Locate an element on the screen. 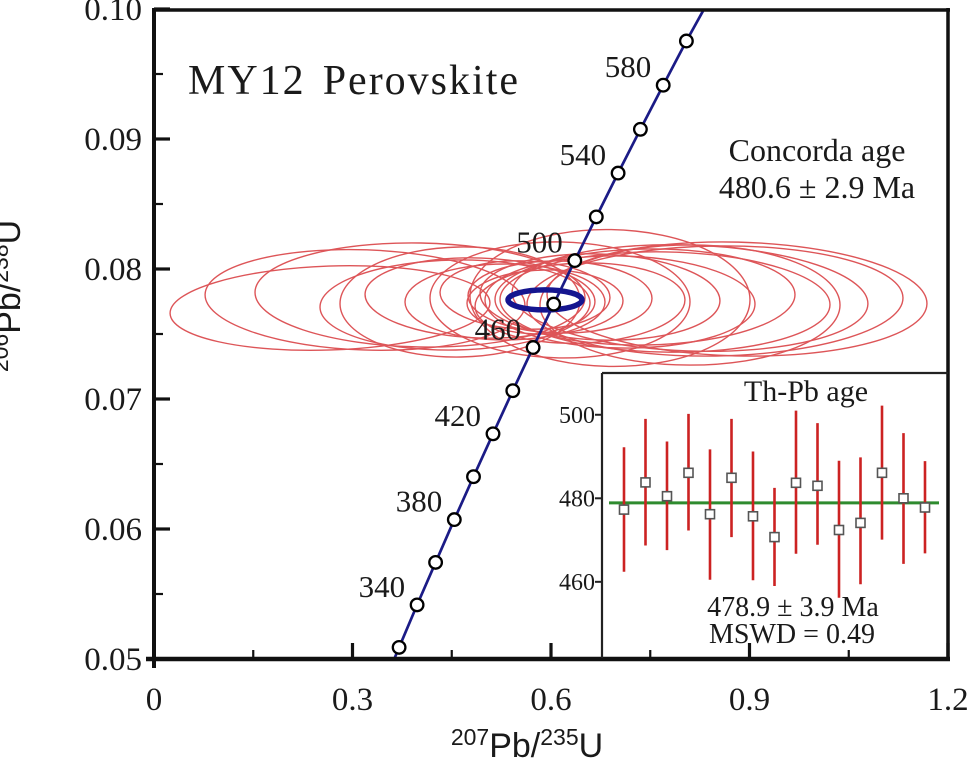 The width and height of the screenshot is (978, 768). y-tick-label: 0.06 is located at coordinates (113, 530).